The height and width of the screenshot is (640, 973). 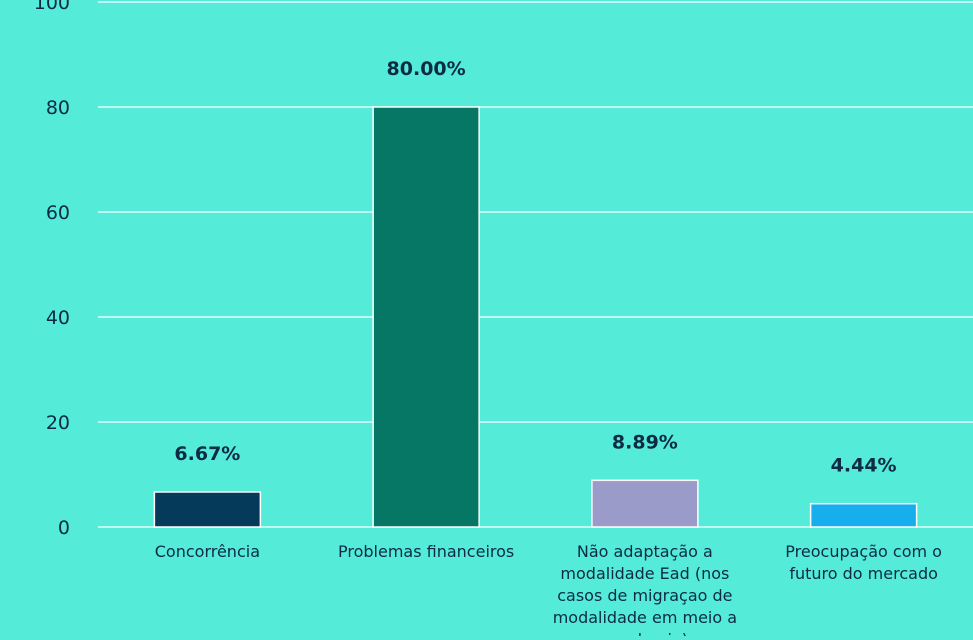 What do you see at coordinates (863, 573) in the screenshot?
I see `category-label-line: futuro do mercado` at bounding box center [863, 573].